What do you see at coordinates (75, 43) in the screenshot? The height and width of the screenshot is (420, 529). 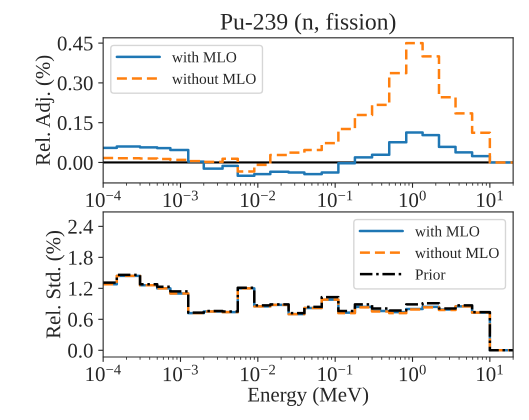 I see `y-tick-label: 0.45` at bounding box center [75, 43].